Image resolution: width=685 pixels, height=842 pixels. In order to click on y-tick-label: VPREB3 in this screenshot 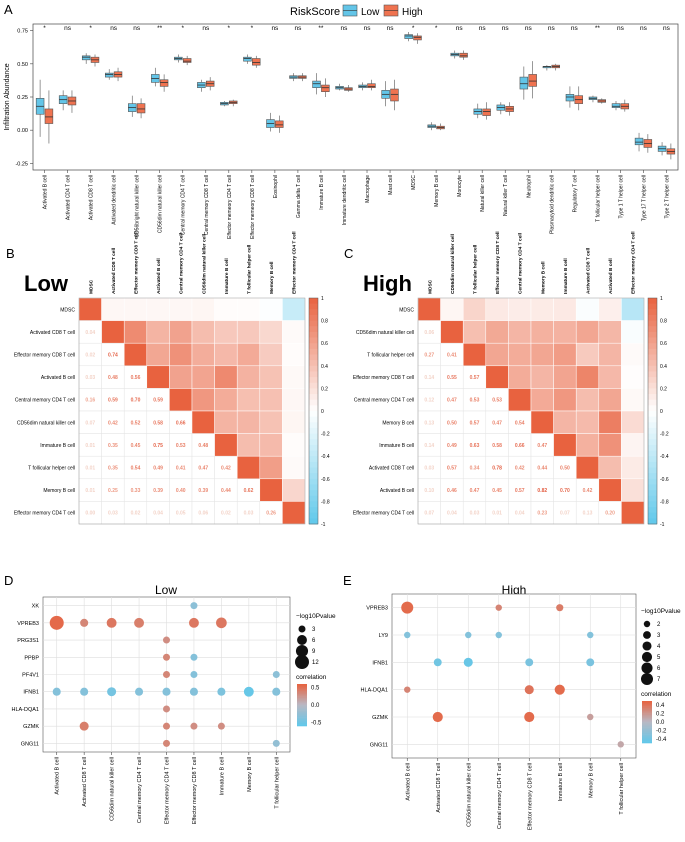, I will do `click(28, 624)`.